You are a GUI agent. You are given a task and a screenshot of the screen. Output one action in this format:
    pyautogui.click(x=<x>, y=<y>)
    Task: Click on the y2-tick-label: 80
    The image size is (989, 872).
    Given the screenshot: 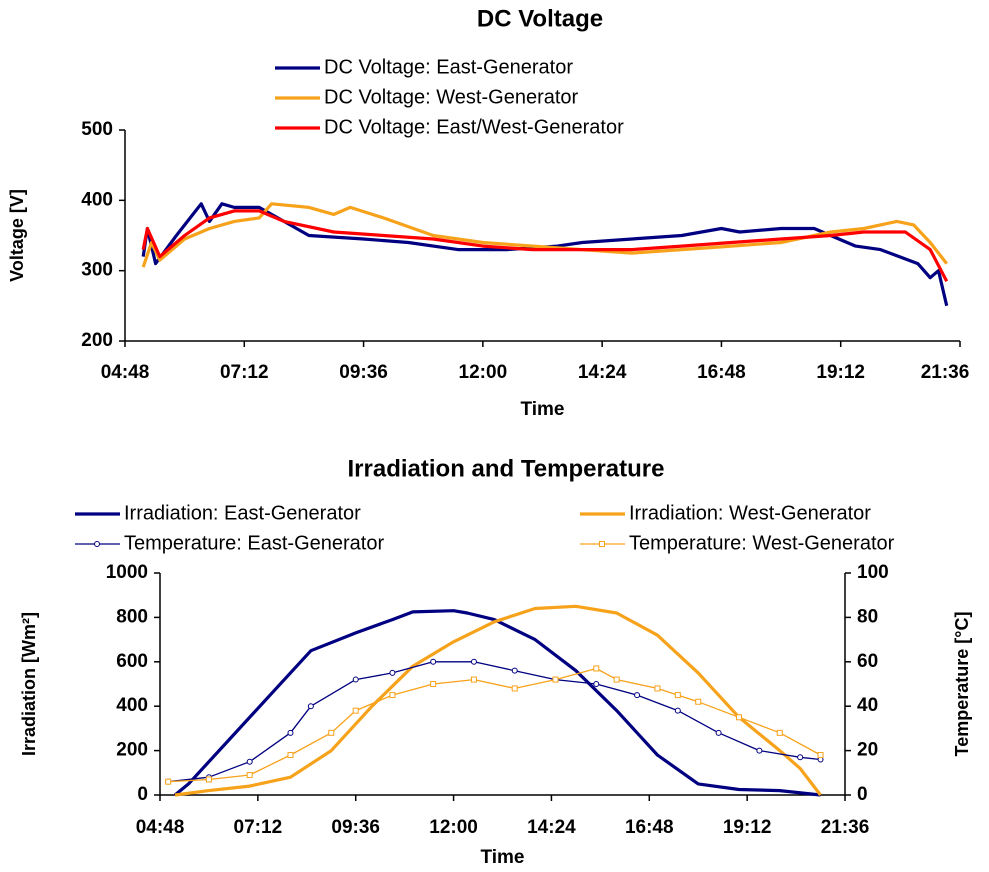 What is the action you would take?
    pyautogui.click(x=867, y=616)
    